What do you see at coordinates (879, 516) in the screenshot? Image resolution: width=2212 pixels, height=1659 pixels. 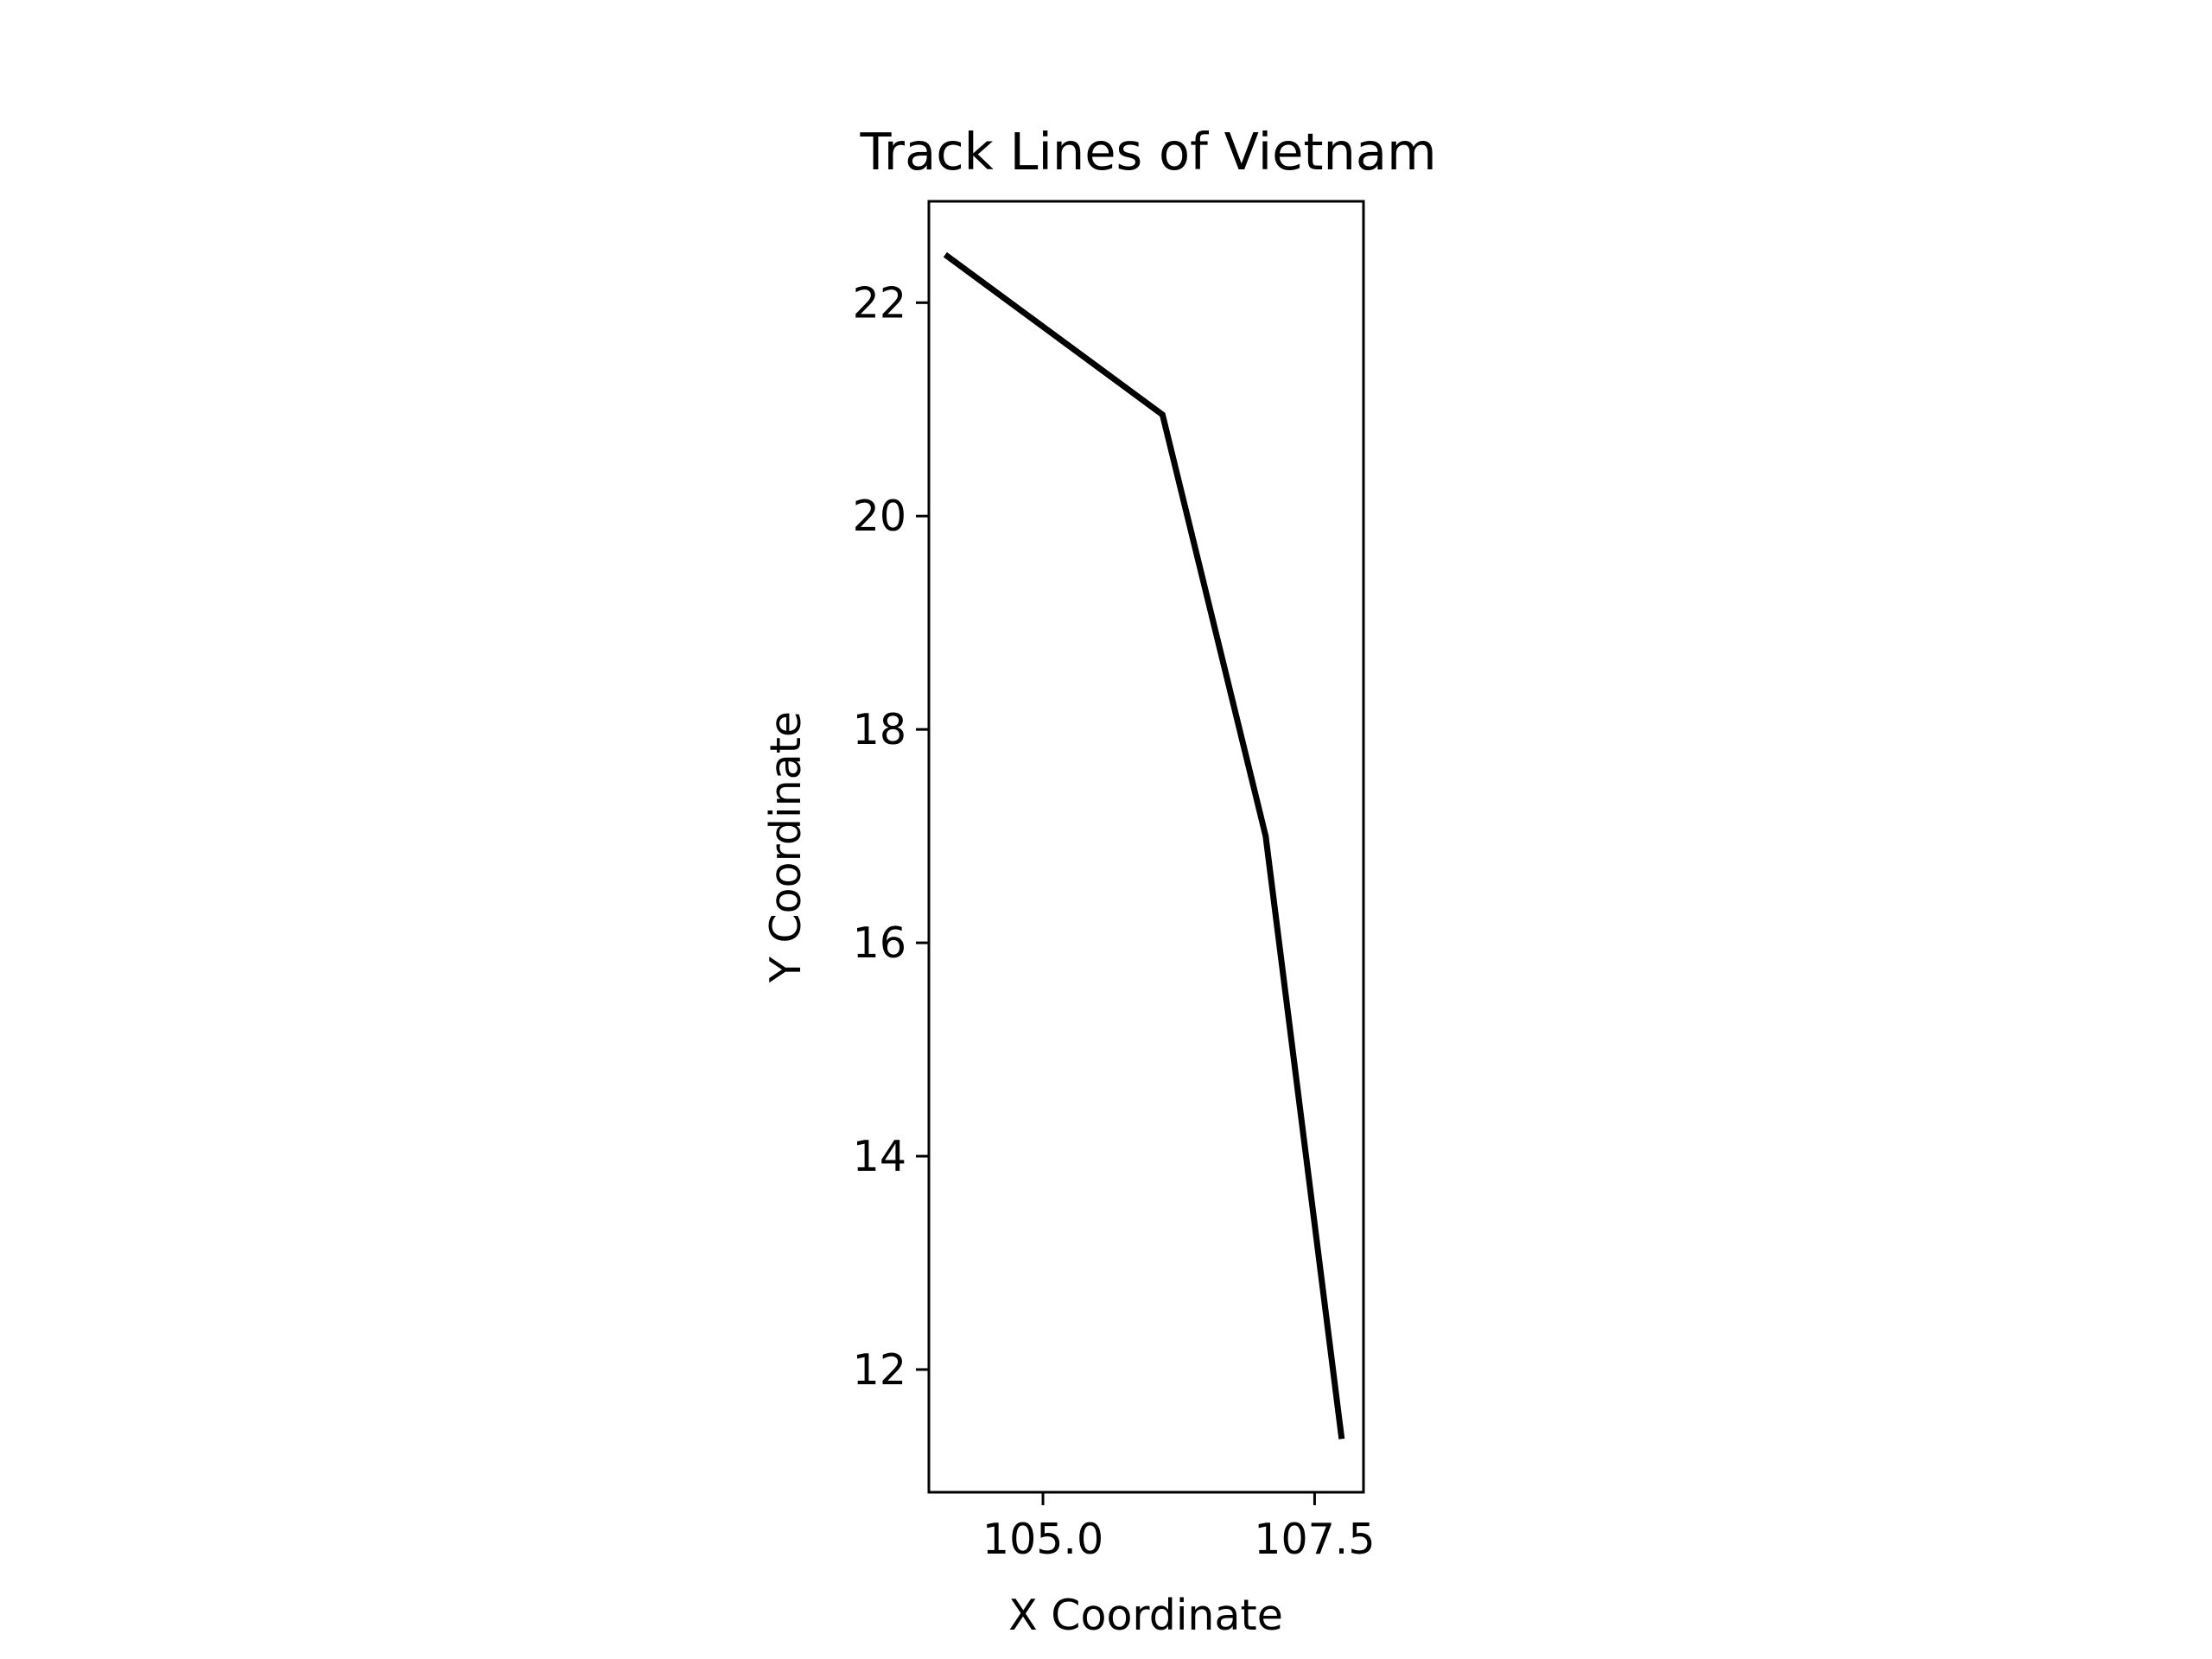 I see `y-tick-label: 20` at bounding box center [879, 516].